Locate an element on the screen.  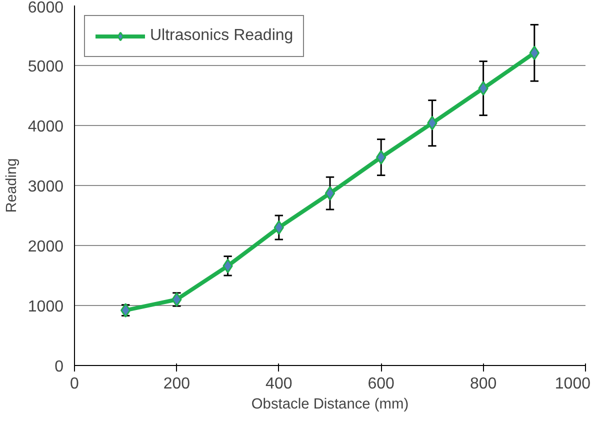
y-tick-label: 6000 is located at coordinates (46, 8).